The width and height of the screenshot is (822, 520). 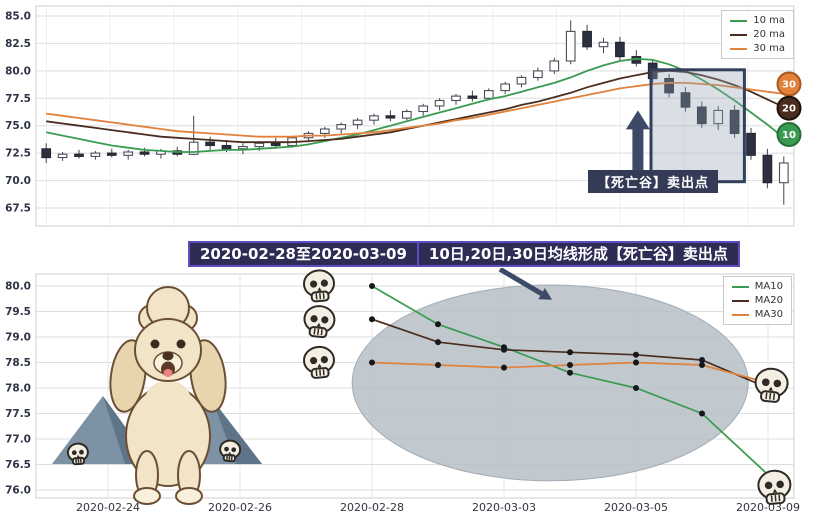 I want to click on svg-text: 78.0, so click(x=18, y=389).